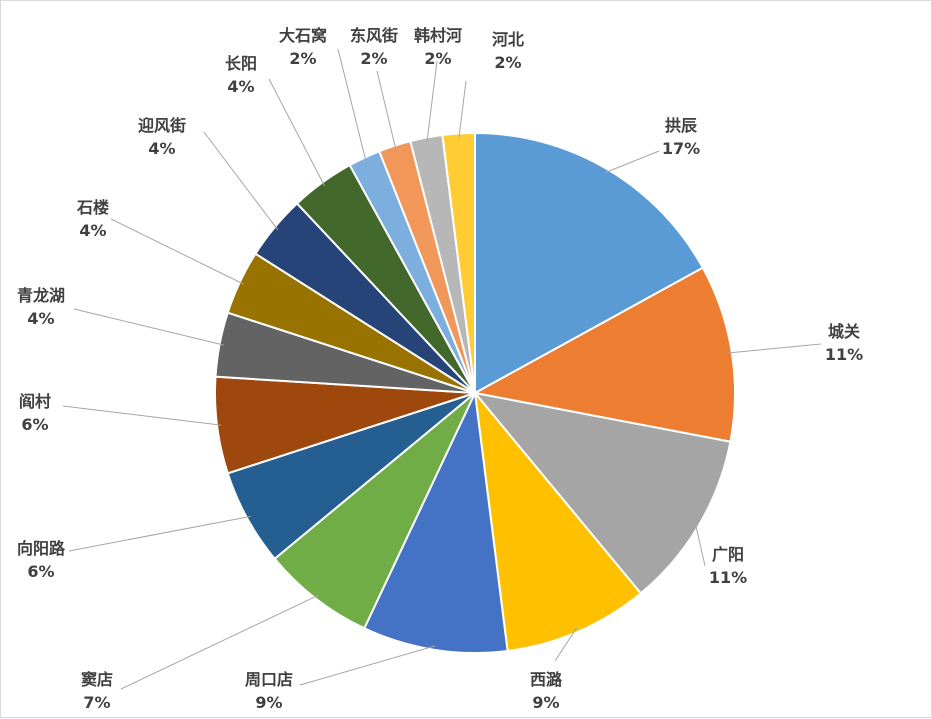 The height and width of the screenshot is (719, 932). What do you see at coordinates (303, 35) in the screenshot?
I see `slice-name-label: 大石窝` at bounding box center [303, 35].